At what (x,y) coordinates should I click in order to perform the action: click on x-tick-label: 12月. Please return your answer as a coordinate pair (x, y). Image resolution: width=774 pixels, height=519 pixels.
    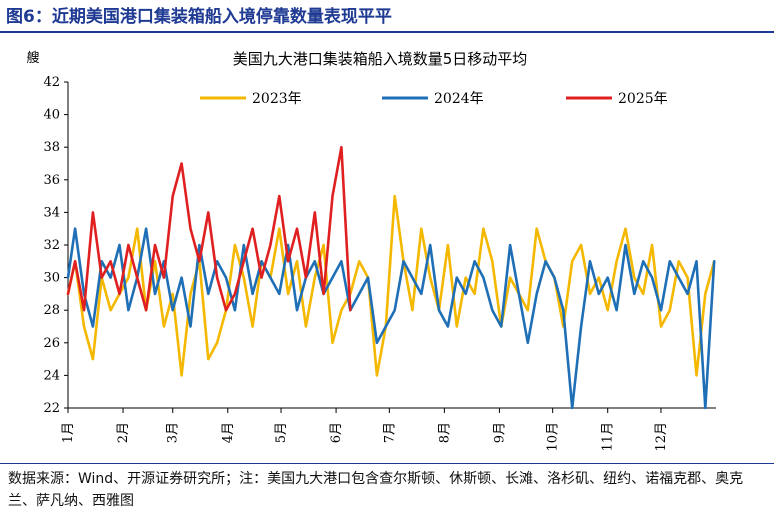
    Looking at the image, I should click on (661, 437).